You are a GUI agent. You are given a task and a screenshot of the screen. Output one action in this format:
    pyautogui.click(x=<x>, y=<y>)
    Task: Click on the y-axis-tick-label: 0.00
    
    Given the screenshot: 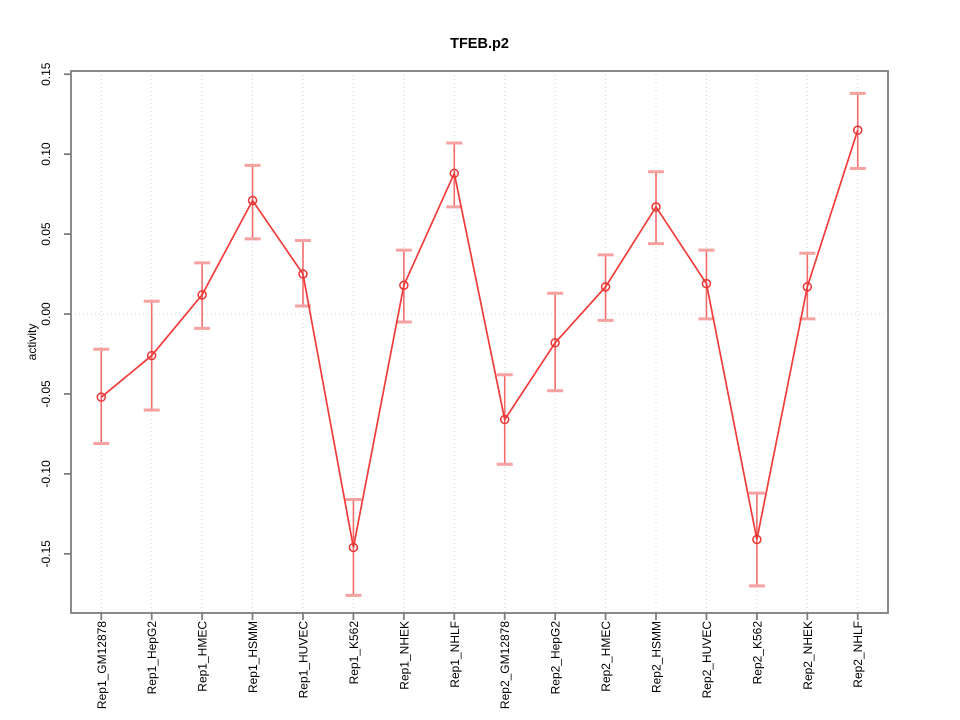 What is the action you would take?
    pyautogui.click(x=46, y=314)
    